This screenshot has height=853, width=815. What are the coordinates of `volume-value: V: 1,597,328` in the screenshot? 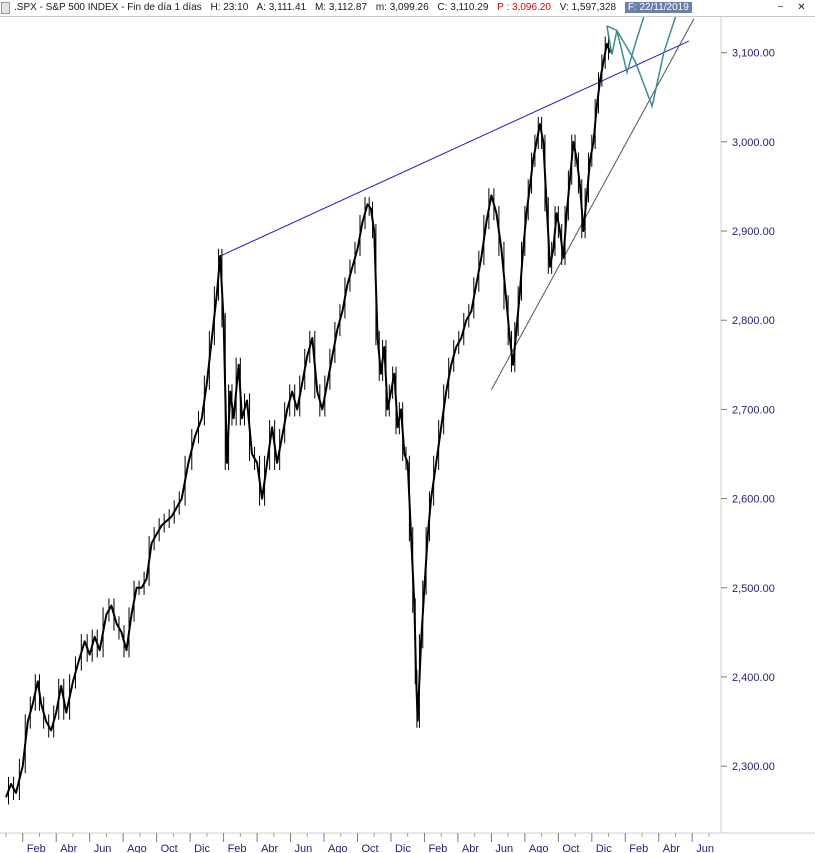 It's located at (588, 7).